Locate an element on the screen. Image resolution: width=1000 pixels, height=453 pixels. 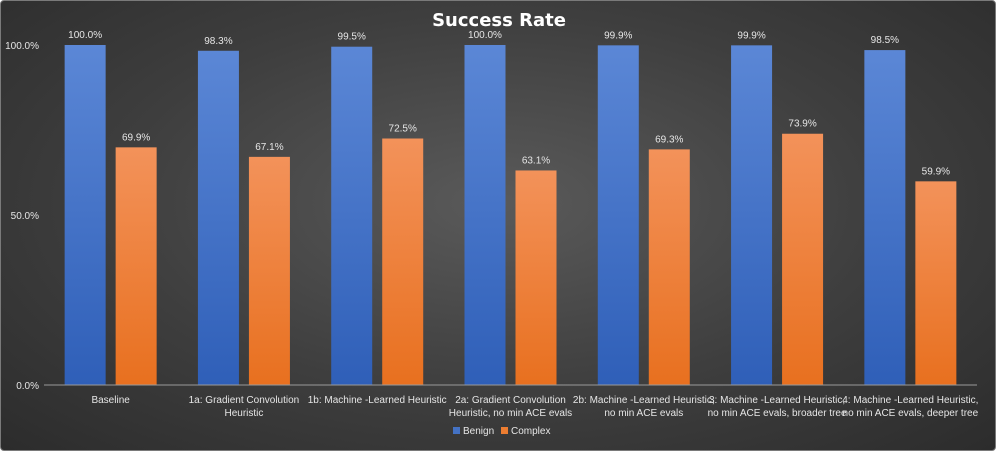
x-tick-label-line: 1b: Machine -Learned Heuristic is located at coordinates (377, 400).